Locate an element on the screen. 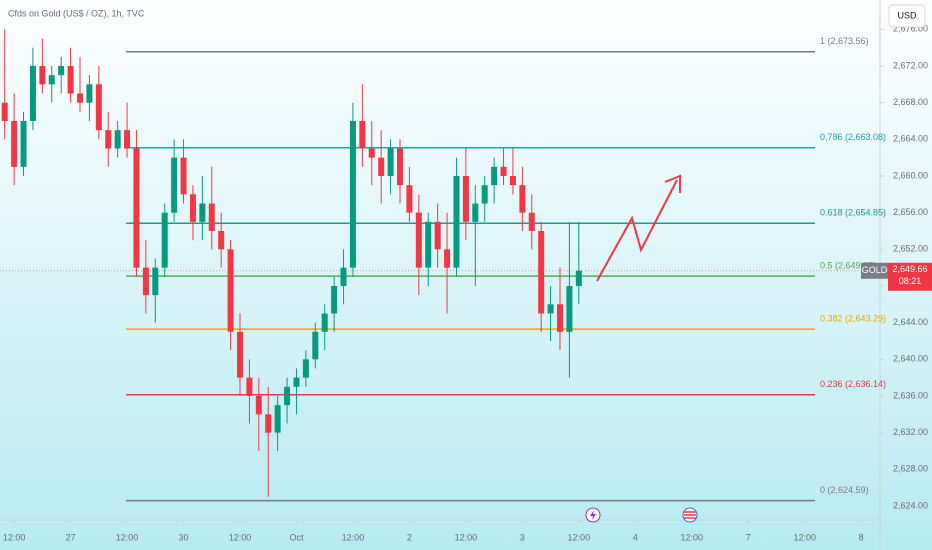 Image resolution: width=932 pixels, height=550 pixels. y-tick-label: 2,668.00 is located at coordinates (910, 102).